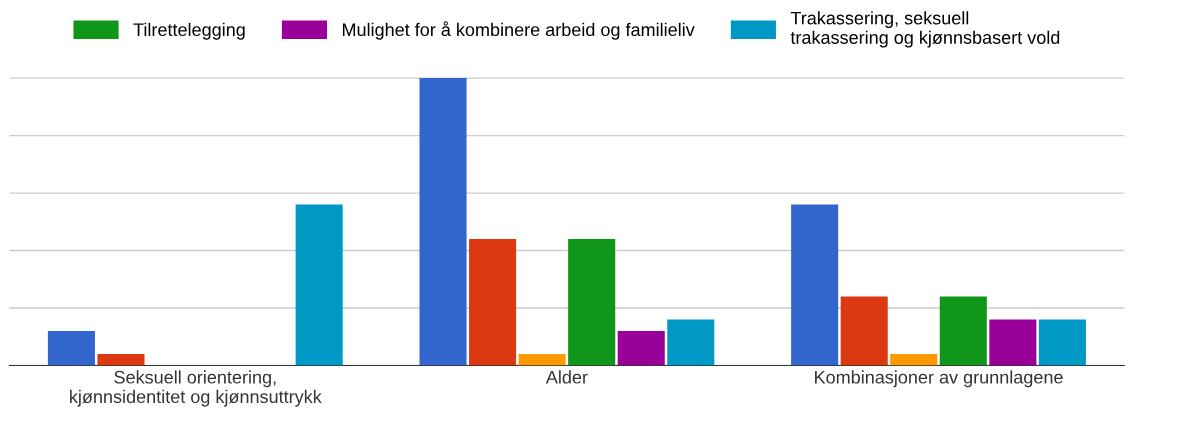  What do you see at coordinates (566, 377) in the screenshot?
I see `x-tick-label: Alder` at bounding box center [566, 377].